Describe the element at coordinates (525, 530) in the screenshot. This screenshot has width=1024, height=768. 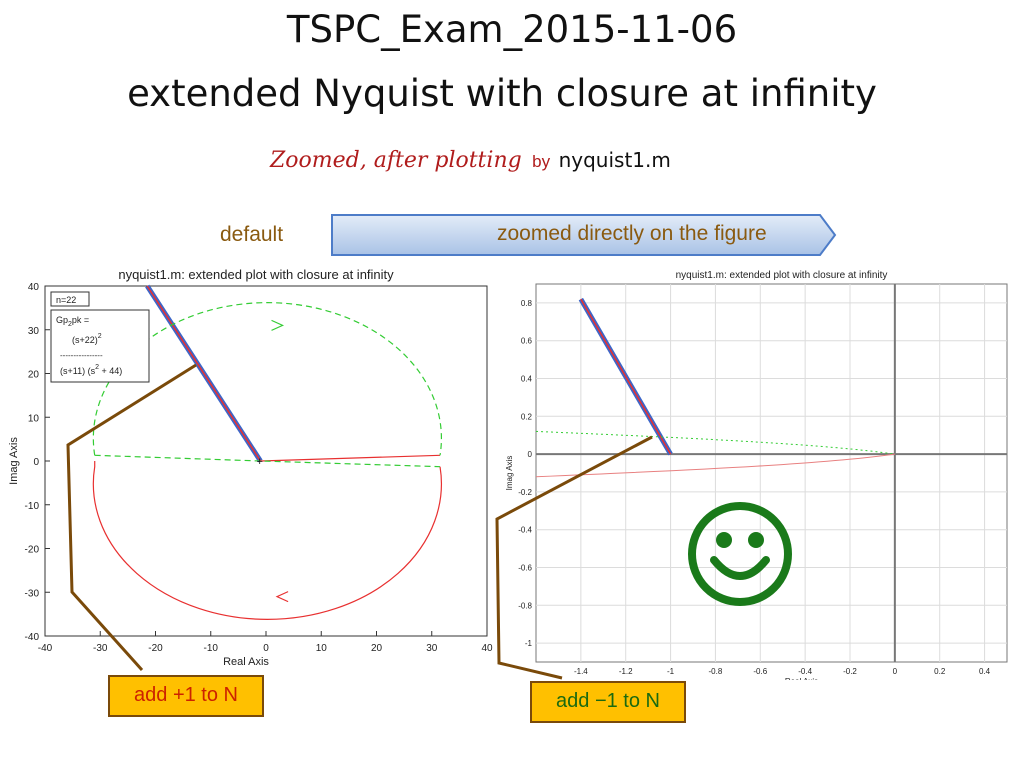
I see `y-tick-label: -0.4` at that location.